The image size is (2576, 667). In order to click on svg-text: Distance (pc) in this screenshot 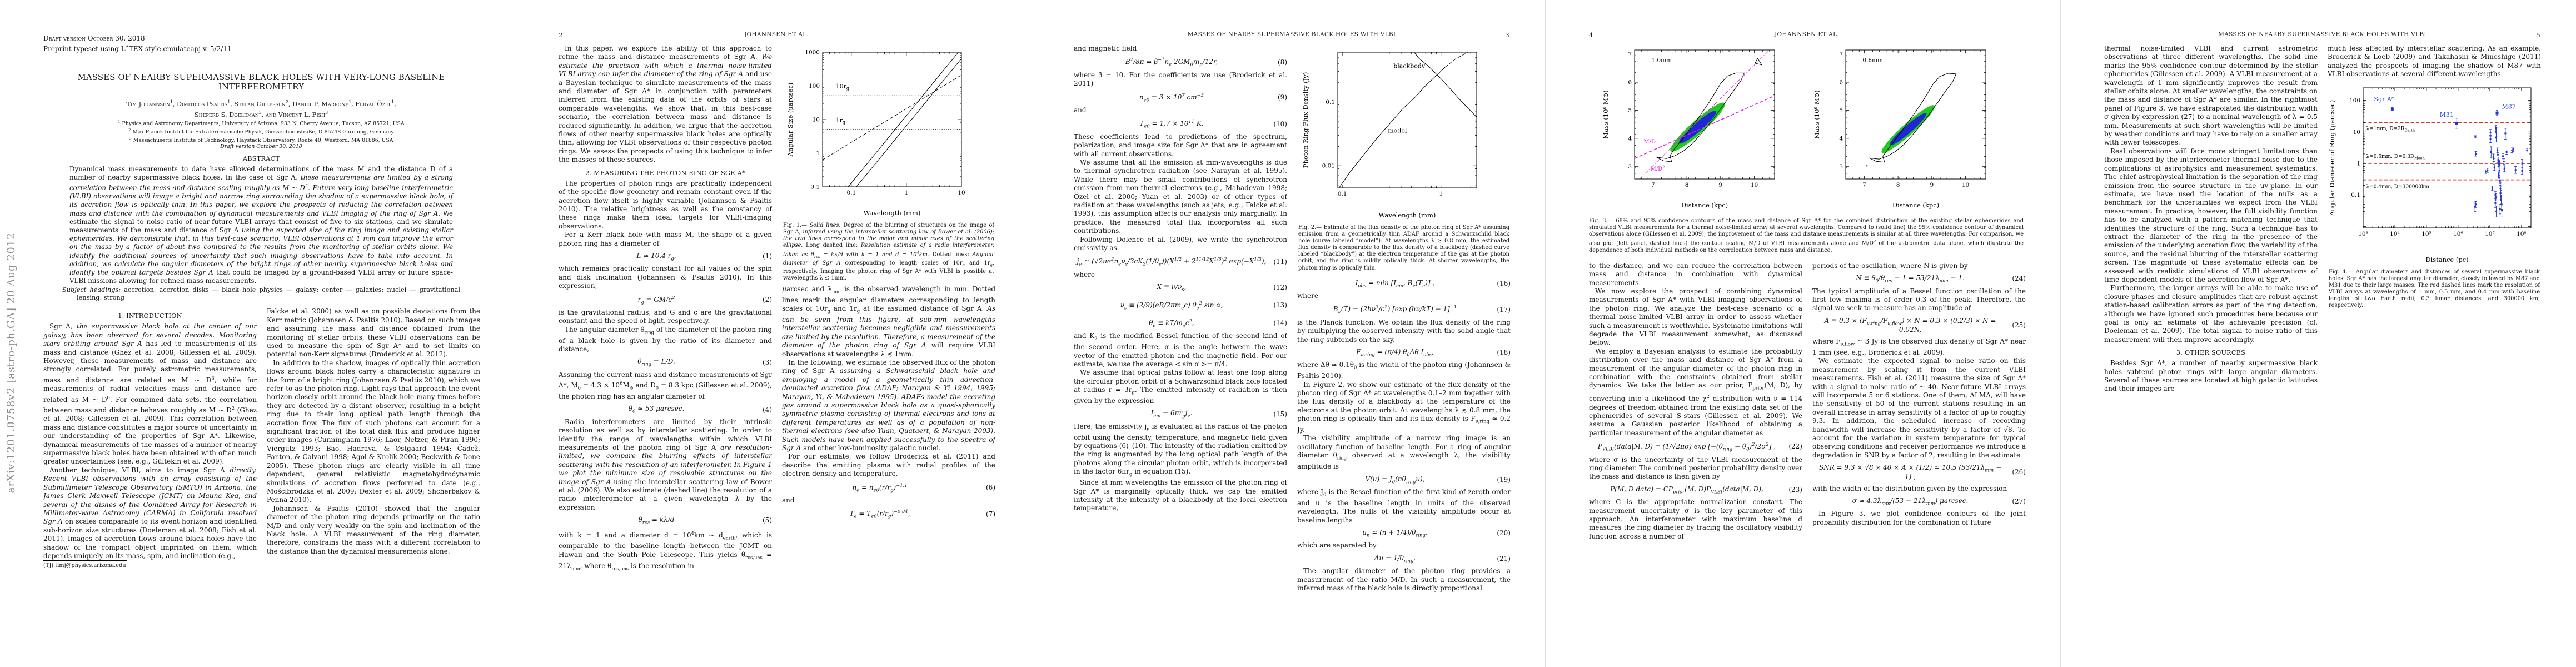, I will do `click(2446, 259)`.